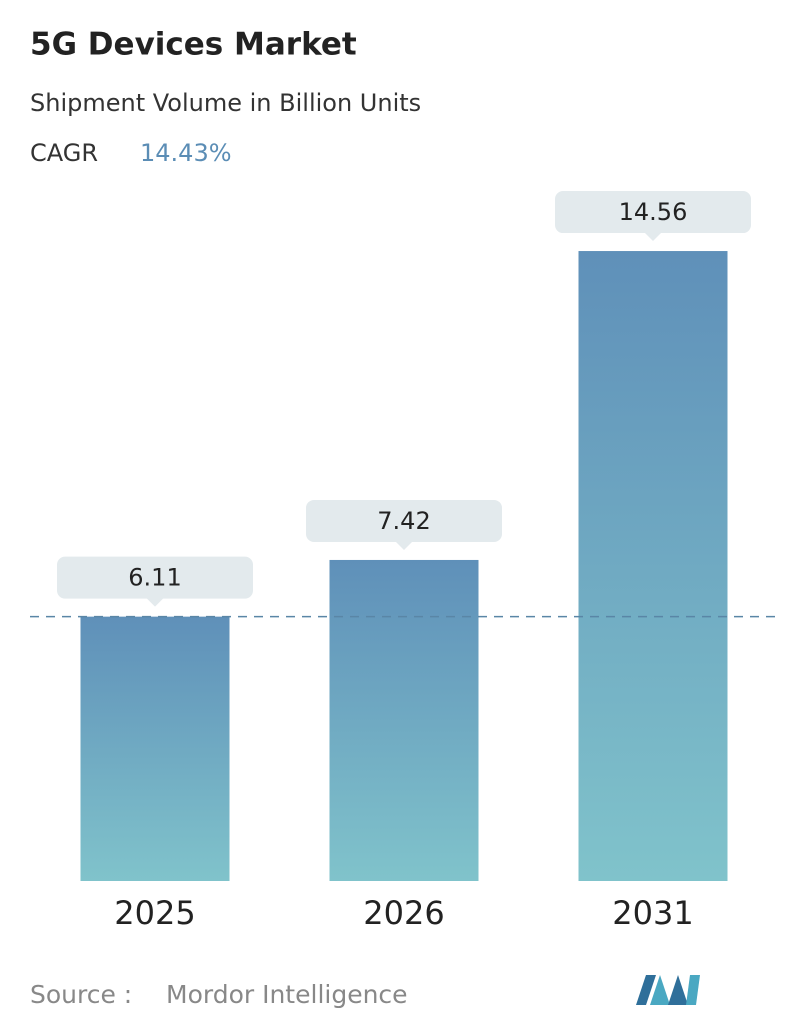  I want to click on value-label: 6.11, so click(154, 578).